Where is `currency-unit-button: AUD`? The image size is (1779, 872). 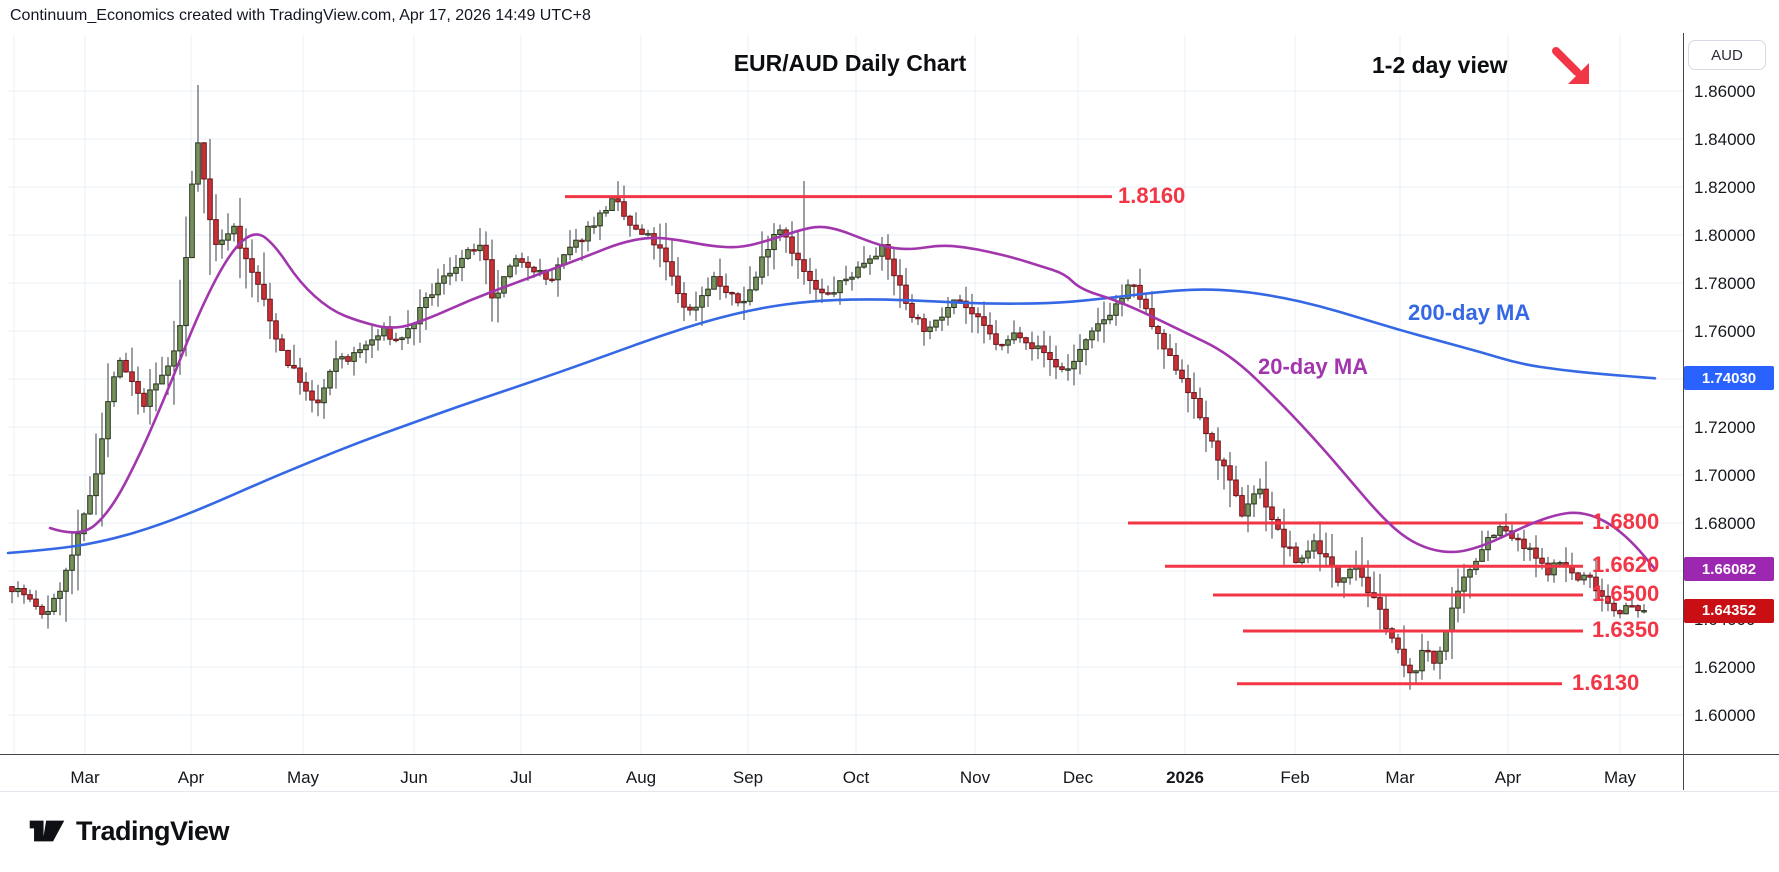
currency-unit-button: AUD is located at coordinates (1727, 55).